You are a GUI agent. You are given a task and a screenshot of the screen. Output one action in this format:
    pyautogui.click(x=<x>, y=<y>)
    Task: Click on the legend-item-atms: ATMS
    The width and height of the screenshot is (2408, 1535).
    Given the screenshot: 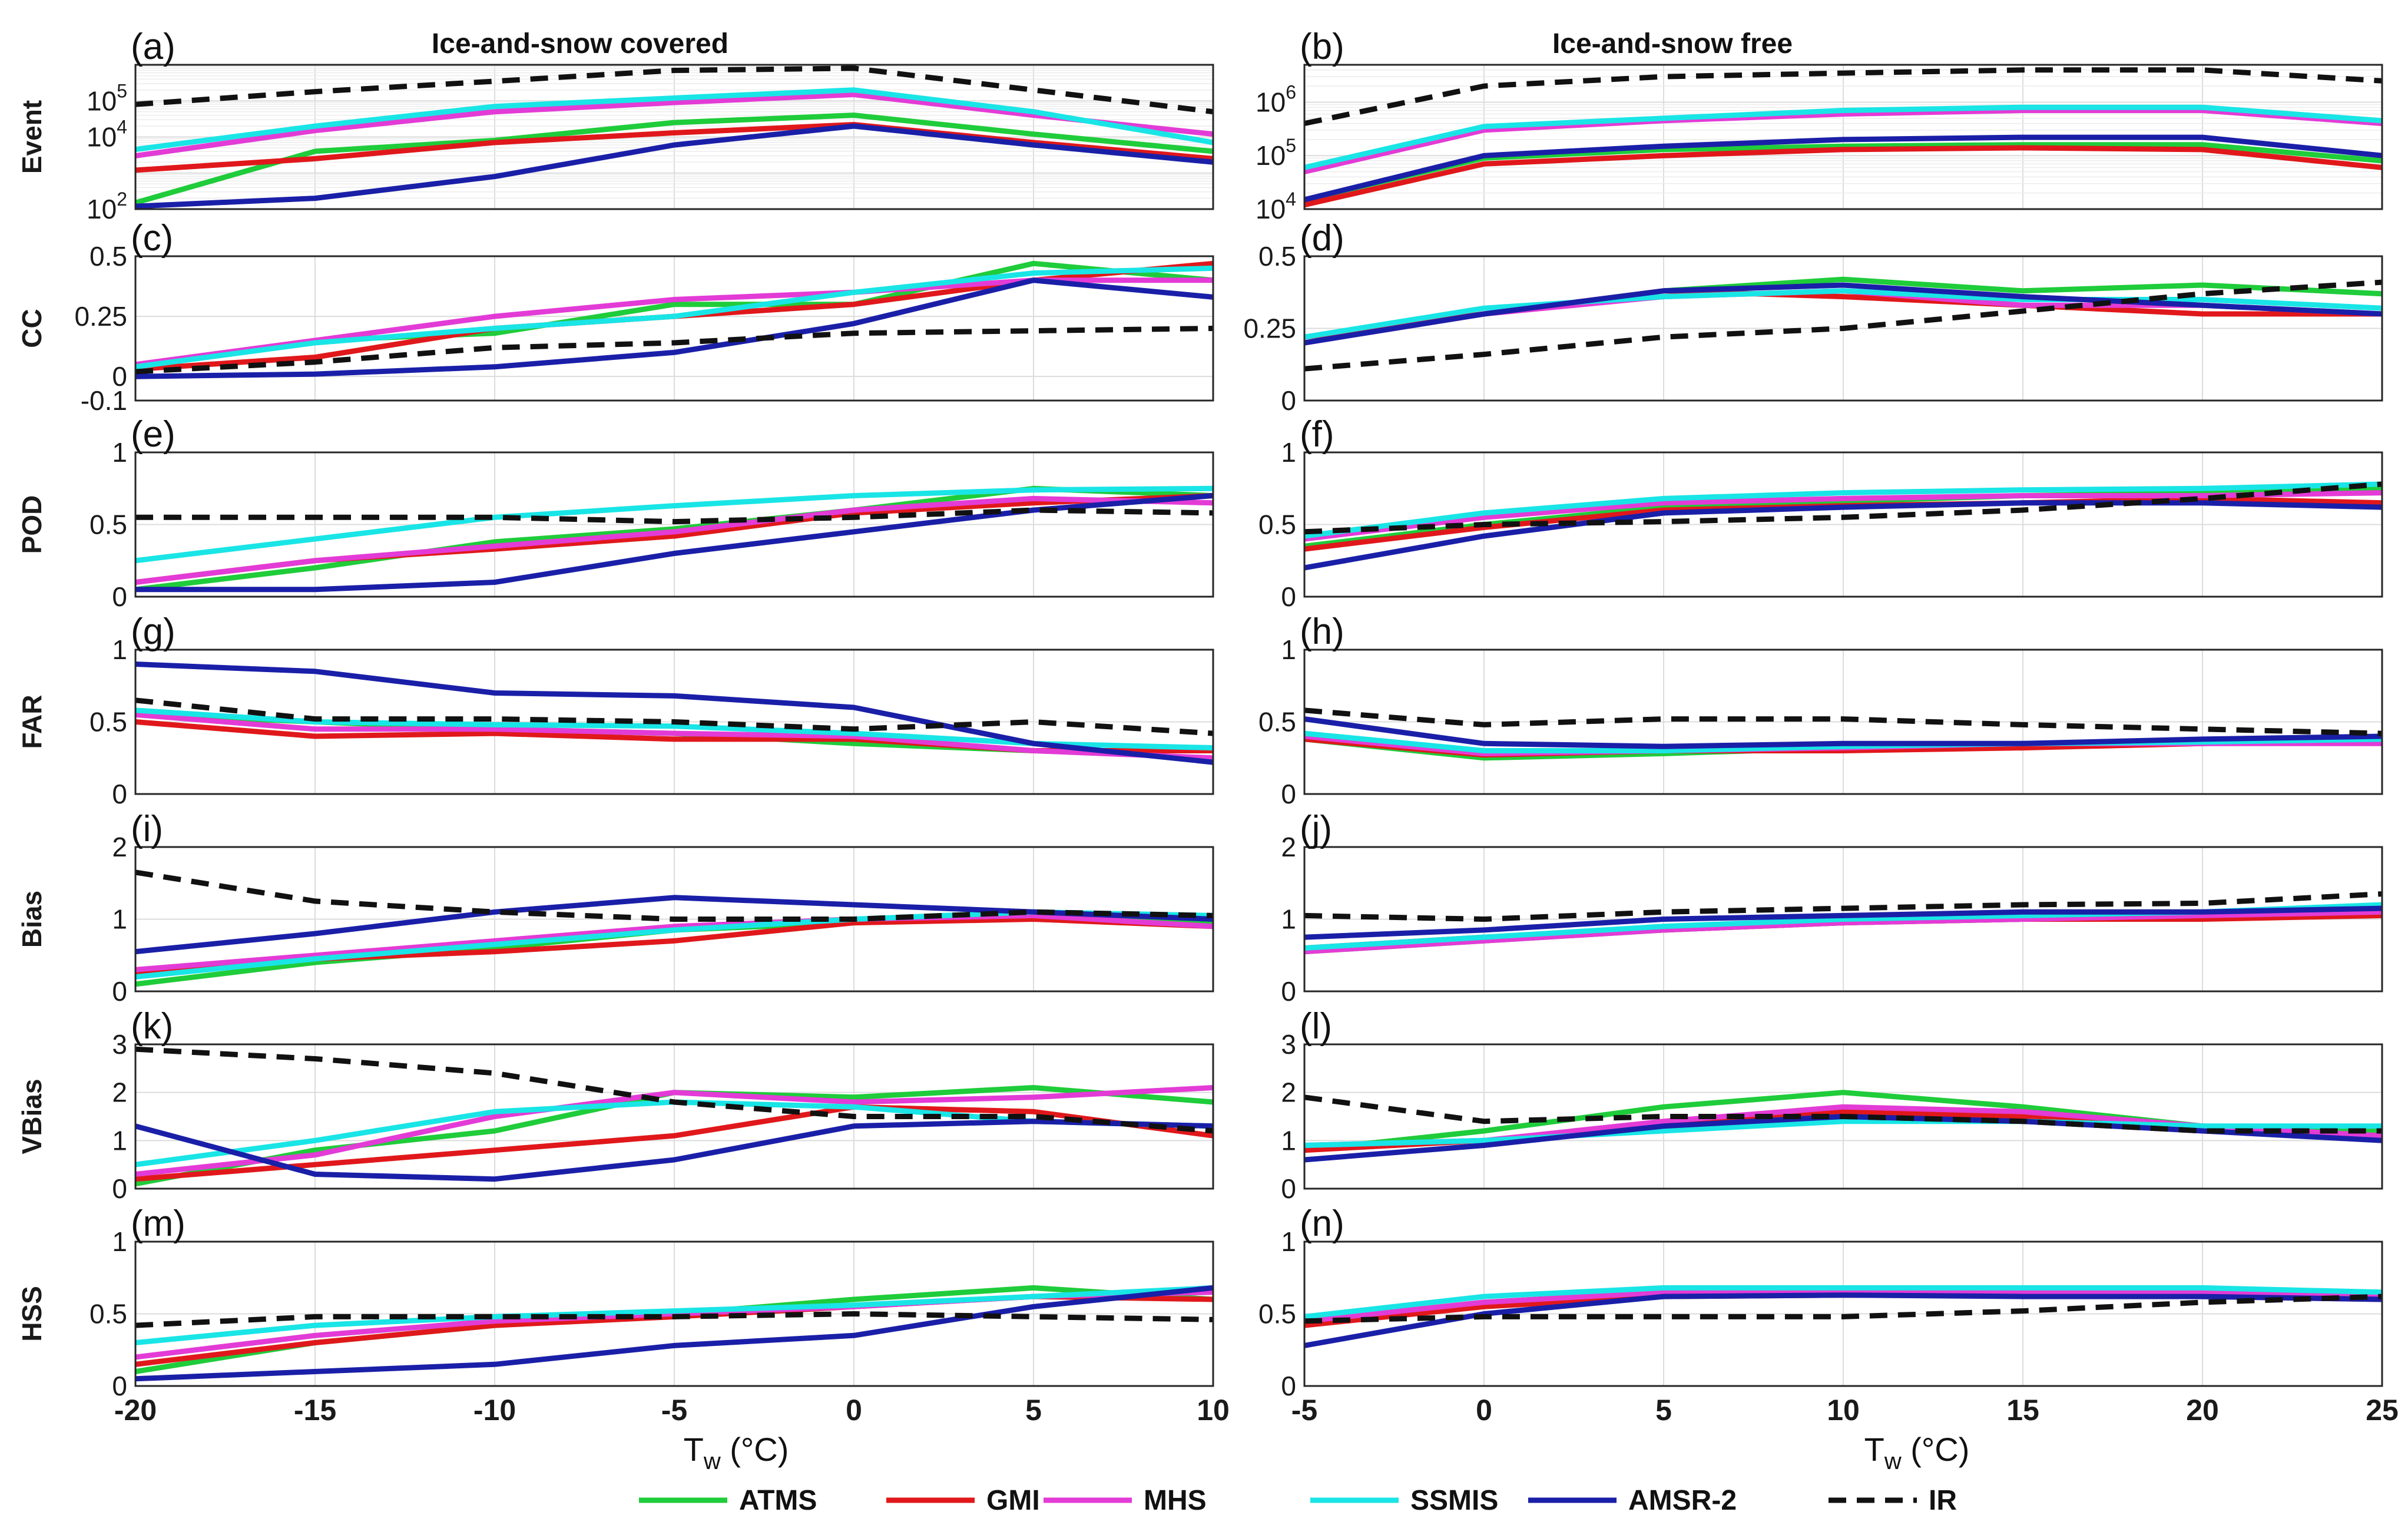 What is the action you would take?
    pyautogui.click(x=728, y=1500)
    